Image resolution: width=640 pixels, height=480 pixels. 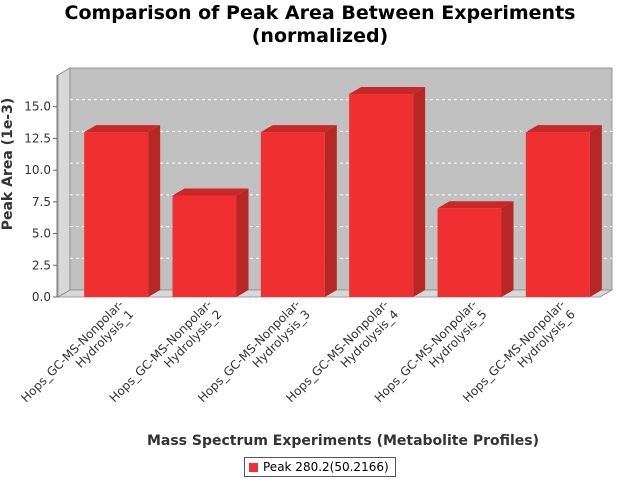 What do you see at coordinates (37, 170) in the screenshot?
I see `y-tick-label: 10.0` at bounding box center [37, 170].